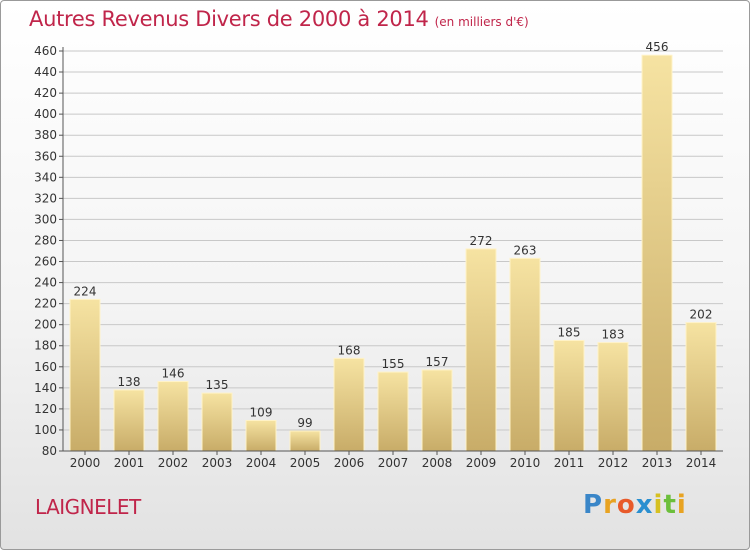 Image resolution: width=750 pixels, height=550 pixels. What do you see at coordinates (45, 198) in the screenshot?
I see `y-tick-label: 320` at bounding box center [45, 198].